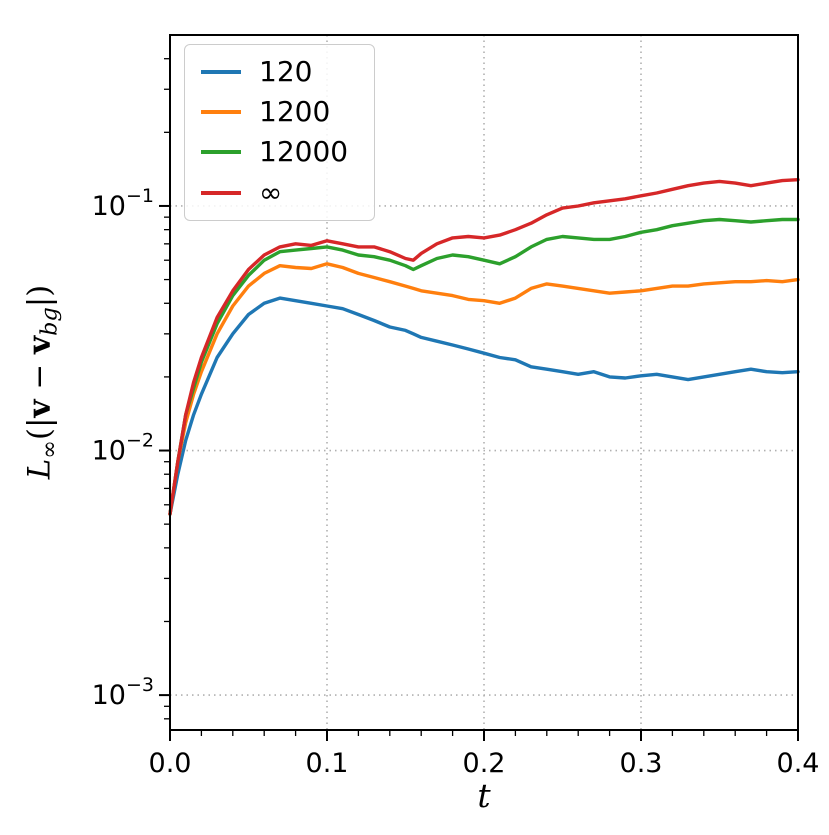 This screenshot has width=829, height=835. What do you see at coordinates (280, 132) in the screenshot?
I see `legend: 120 1200 12000 ∞` at bounding box center [280, 132].